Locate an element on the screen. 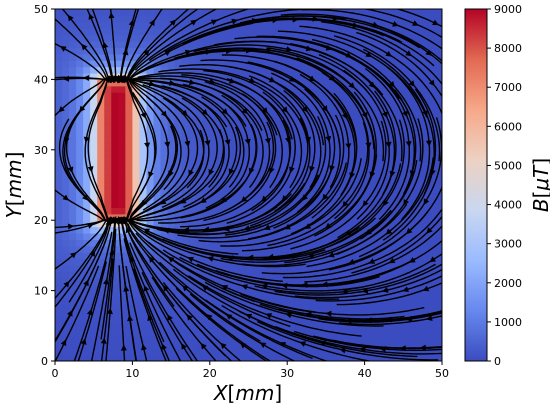 The image size is (550, 409). colorbar-tick-label: 7000 is located at coordinates (508, 87).